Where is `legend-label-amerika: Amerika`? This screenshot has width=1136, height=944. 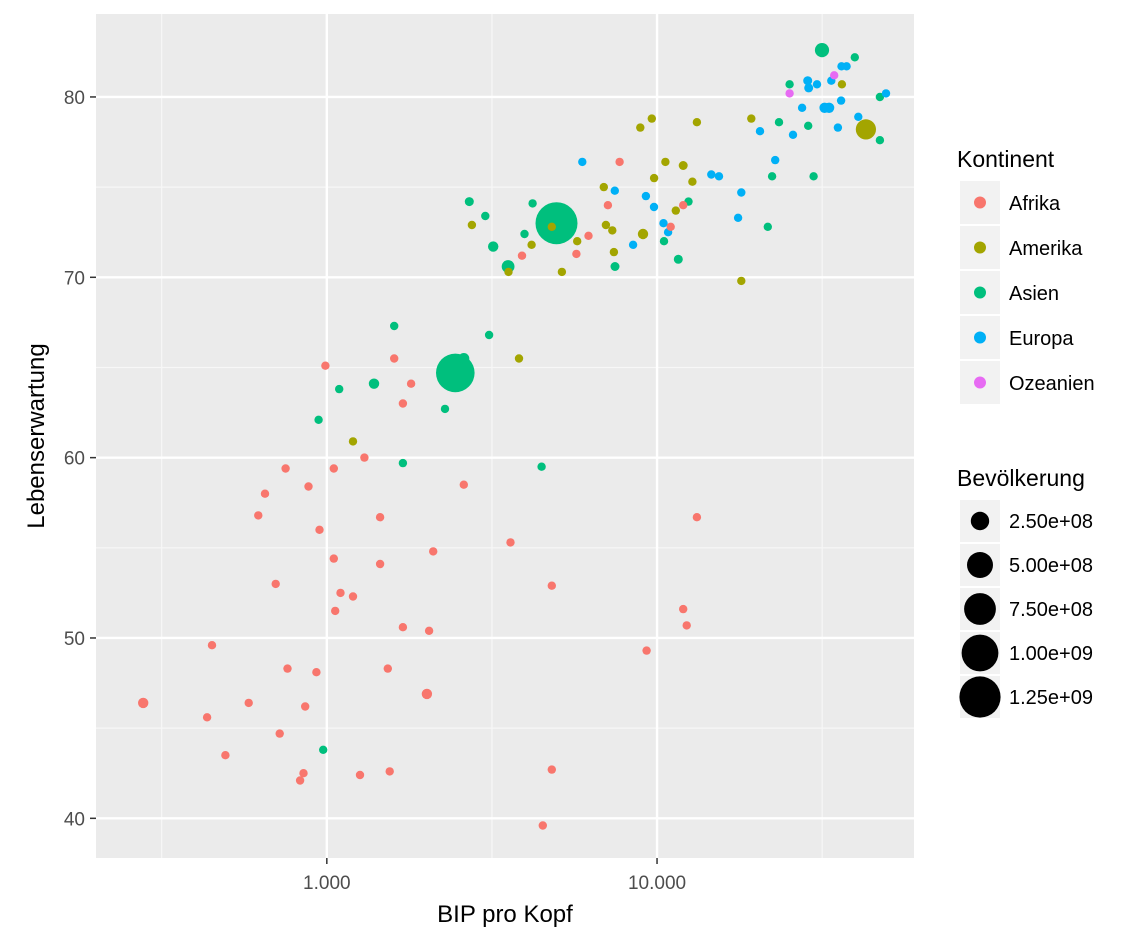
legend-label-amerika: Amerika is located at coordinates (1046, 249).